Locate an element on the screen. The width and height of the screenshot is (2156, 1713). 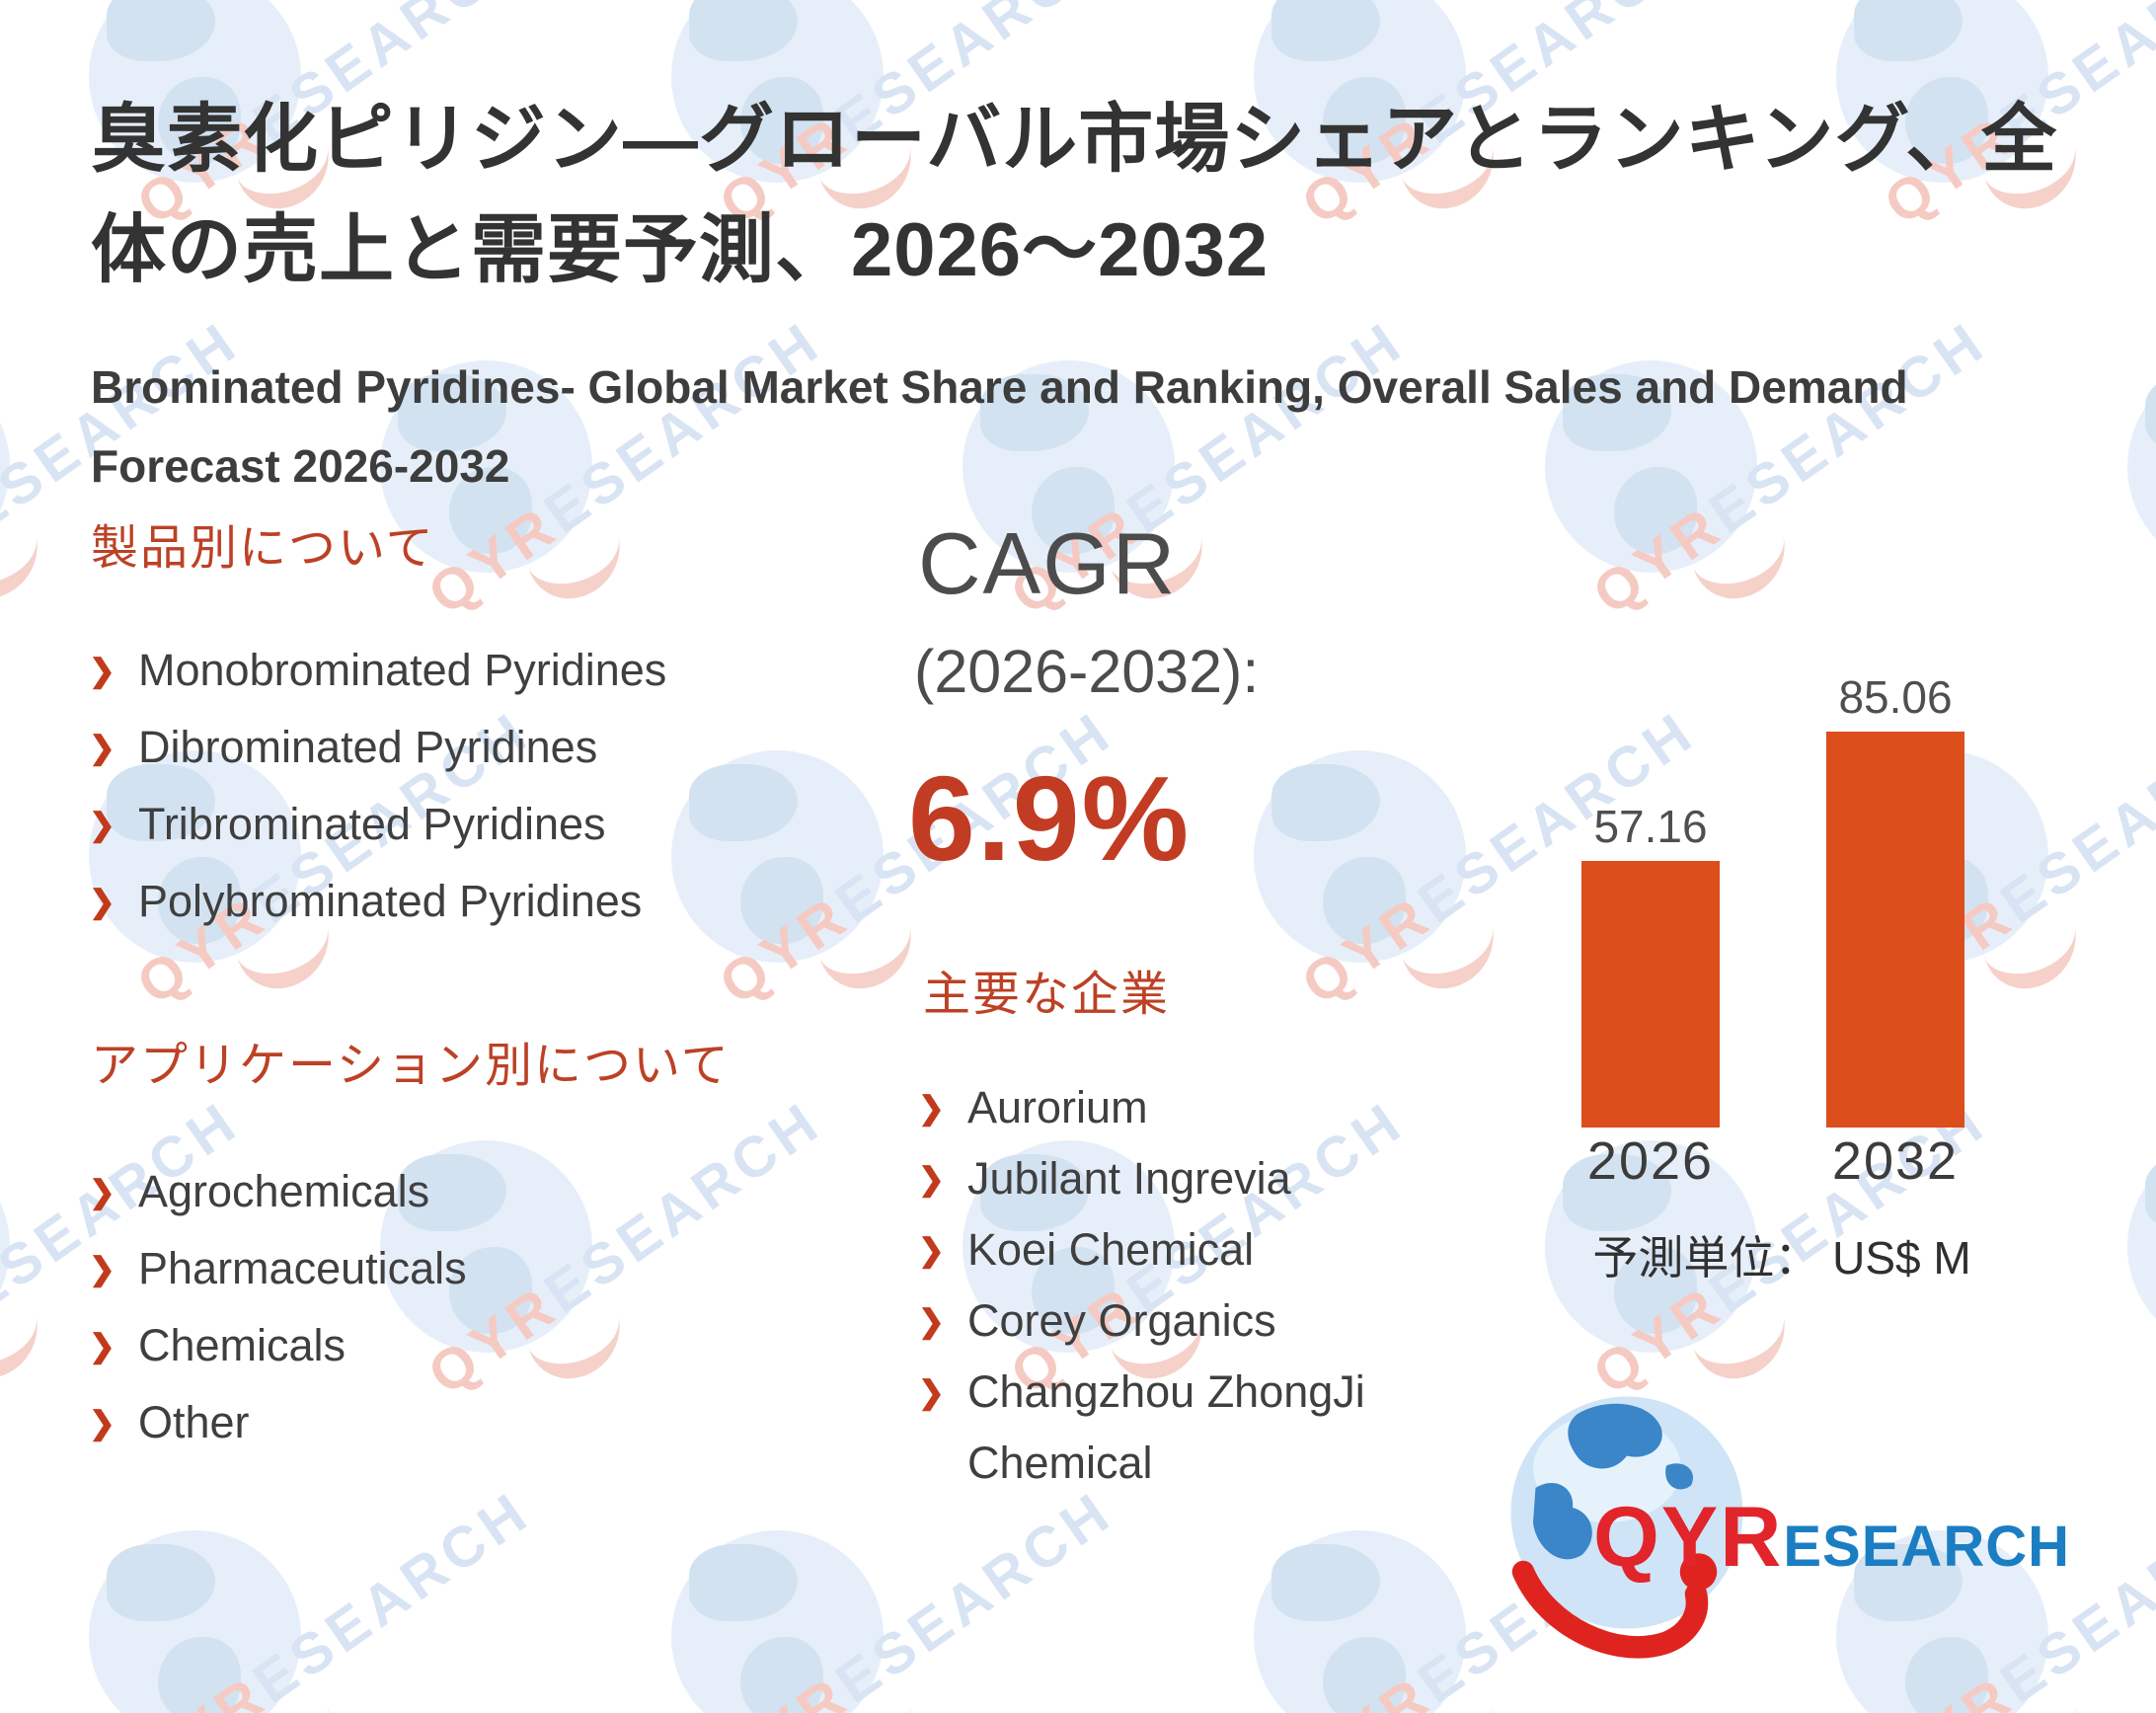
chart-bar-2026 is located at coordinates (1650, 994).